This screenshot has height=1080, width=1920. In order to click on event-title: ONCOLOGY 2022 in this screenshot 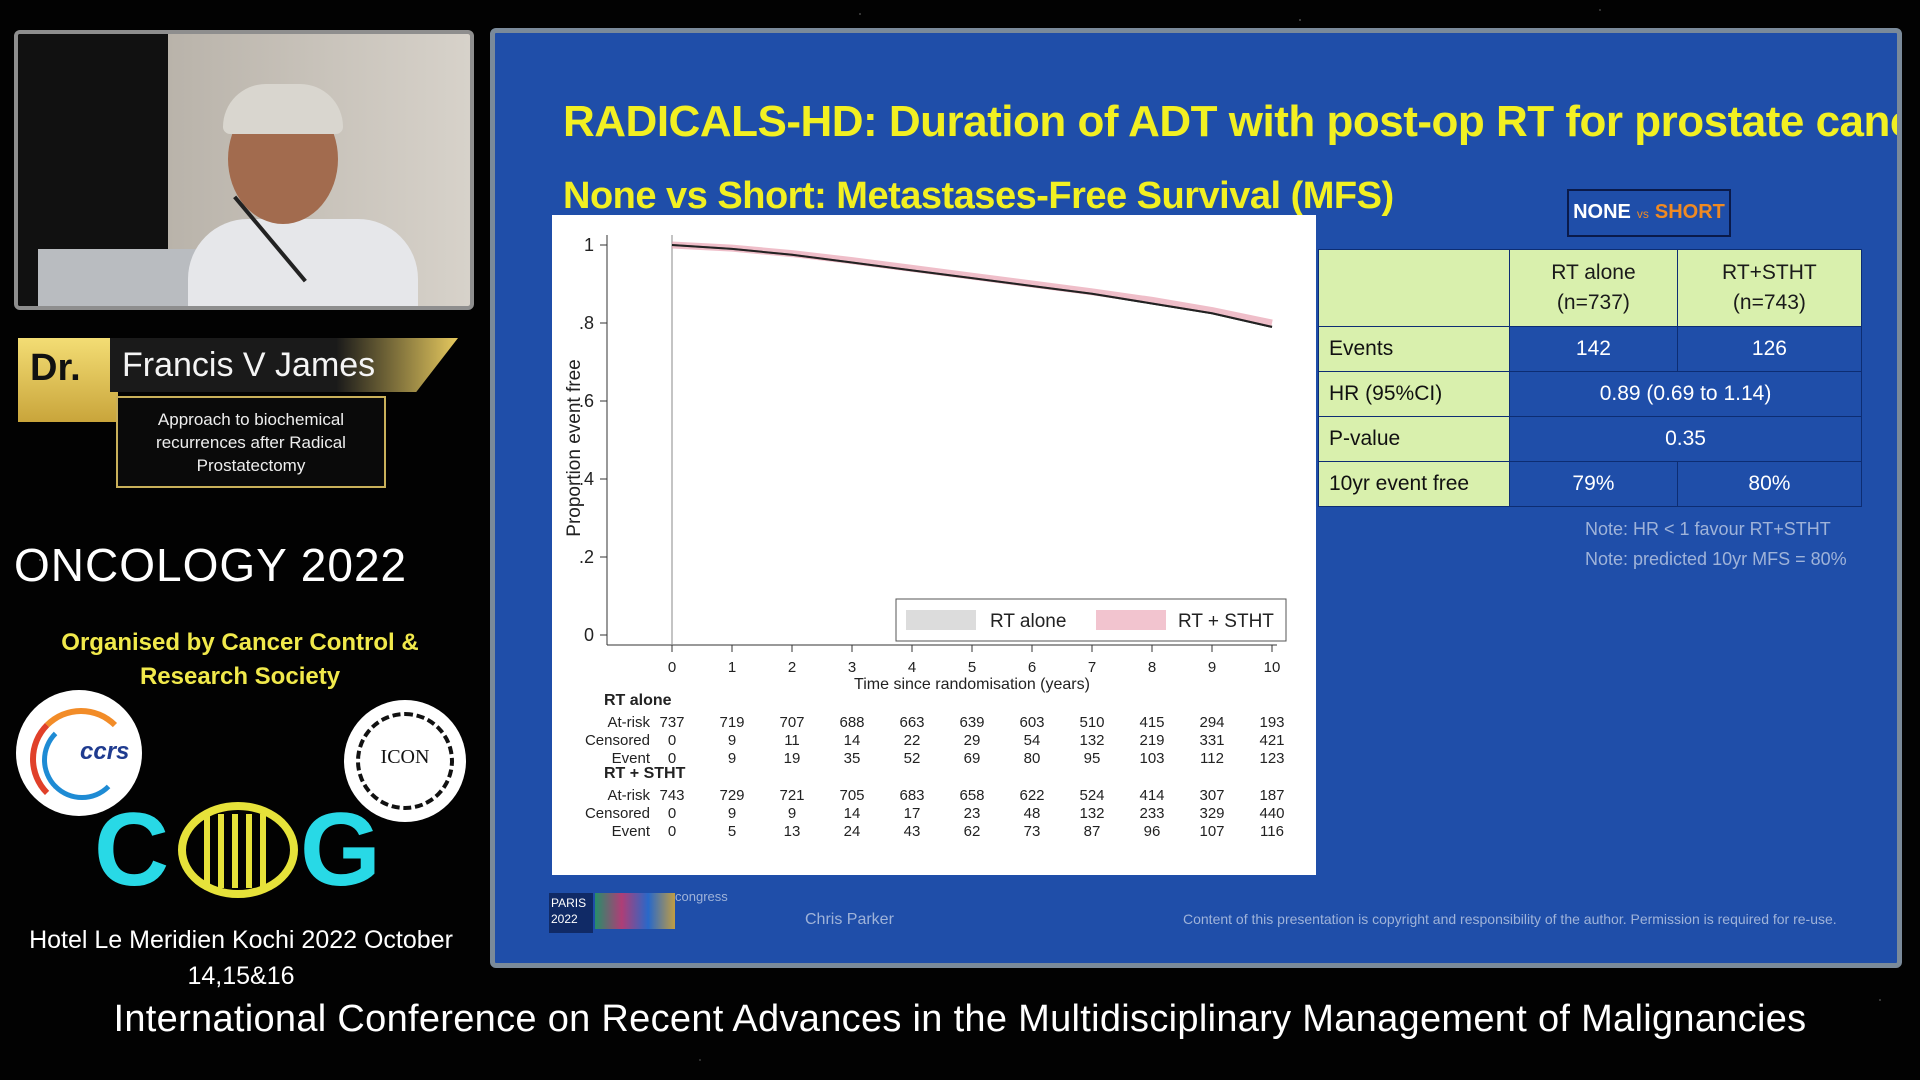, I will do `click(211, 565)`.